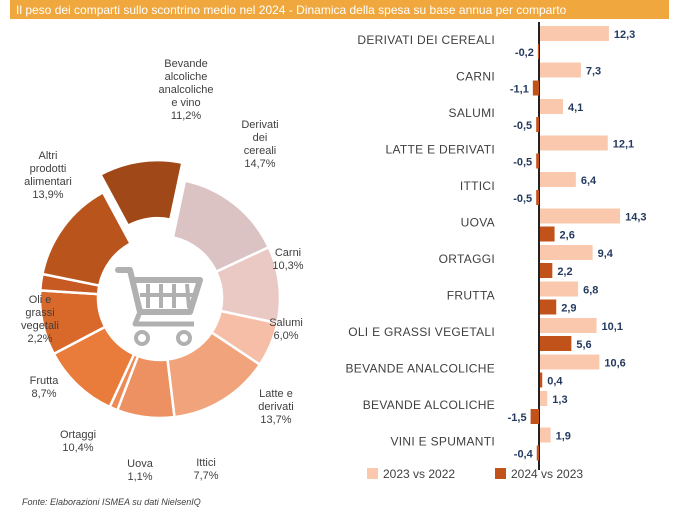 The width and height of the screenshot is (679, 519). Describe the element at coordinates (440, 150) in the screenshot. I see `category-label: LATTE E DERIVATI` at that location.